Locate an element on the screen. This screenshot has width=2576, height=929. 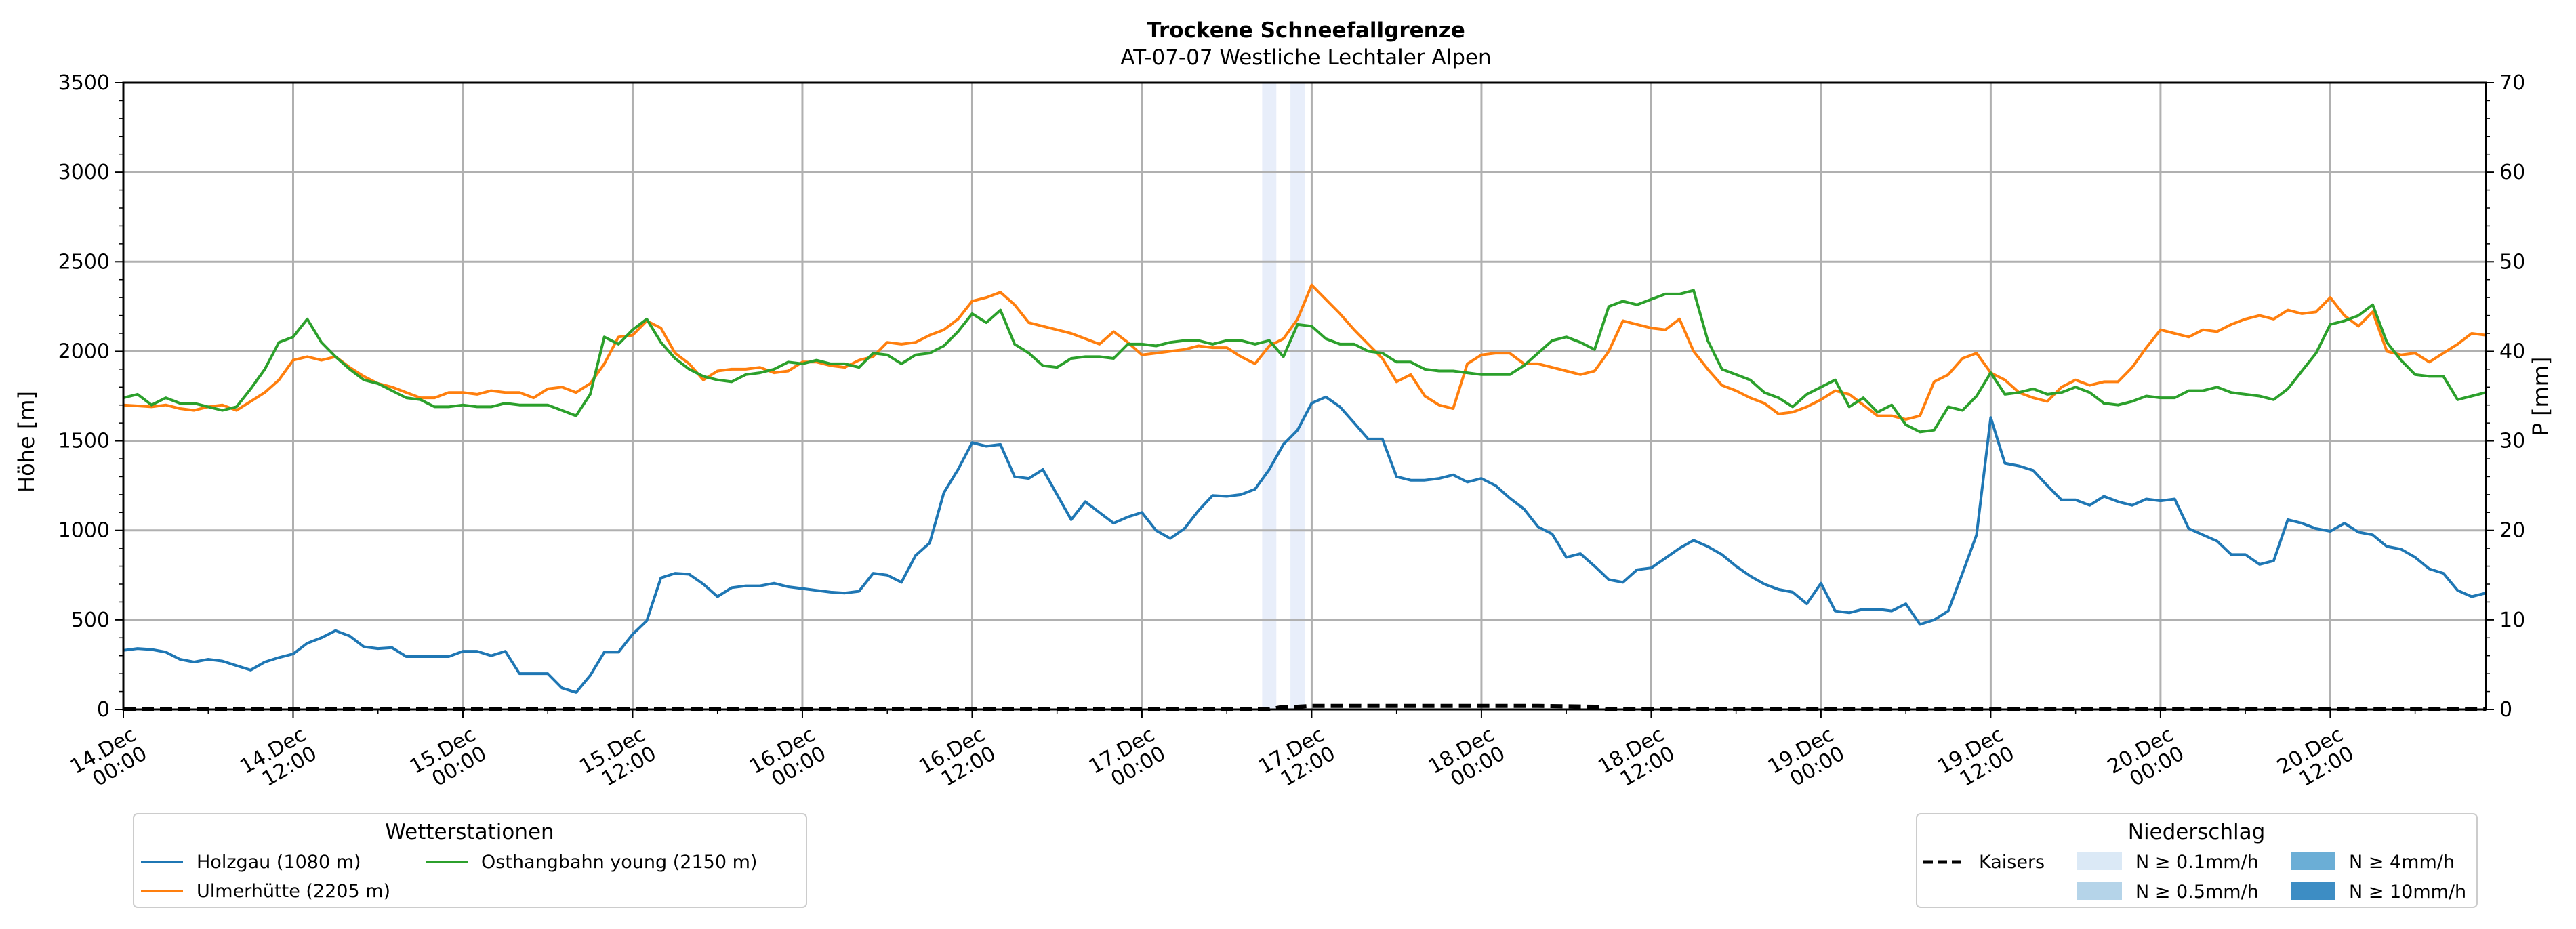
legend-swatch-0p5 is located at coordinates (2100, 891).